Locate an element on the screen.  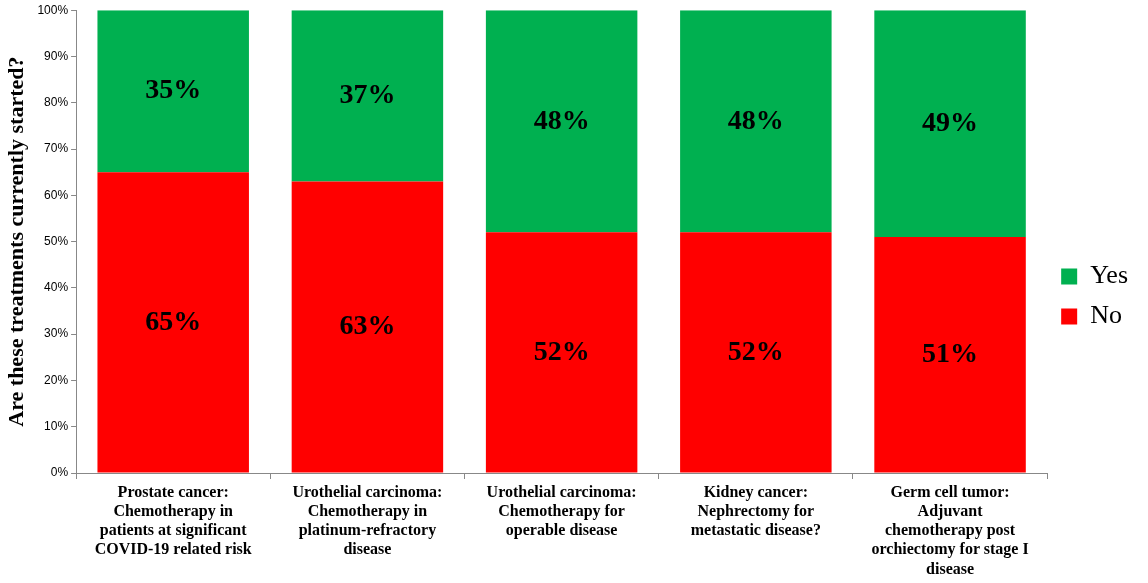
x-tick-label: Urothelial carcinoma: Chemotherapy in platinum-refractory disease is located at coordinates (367, 520).